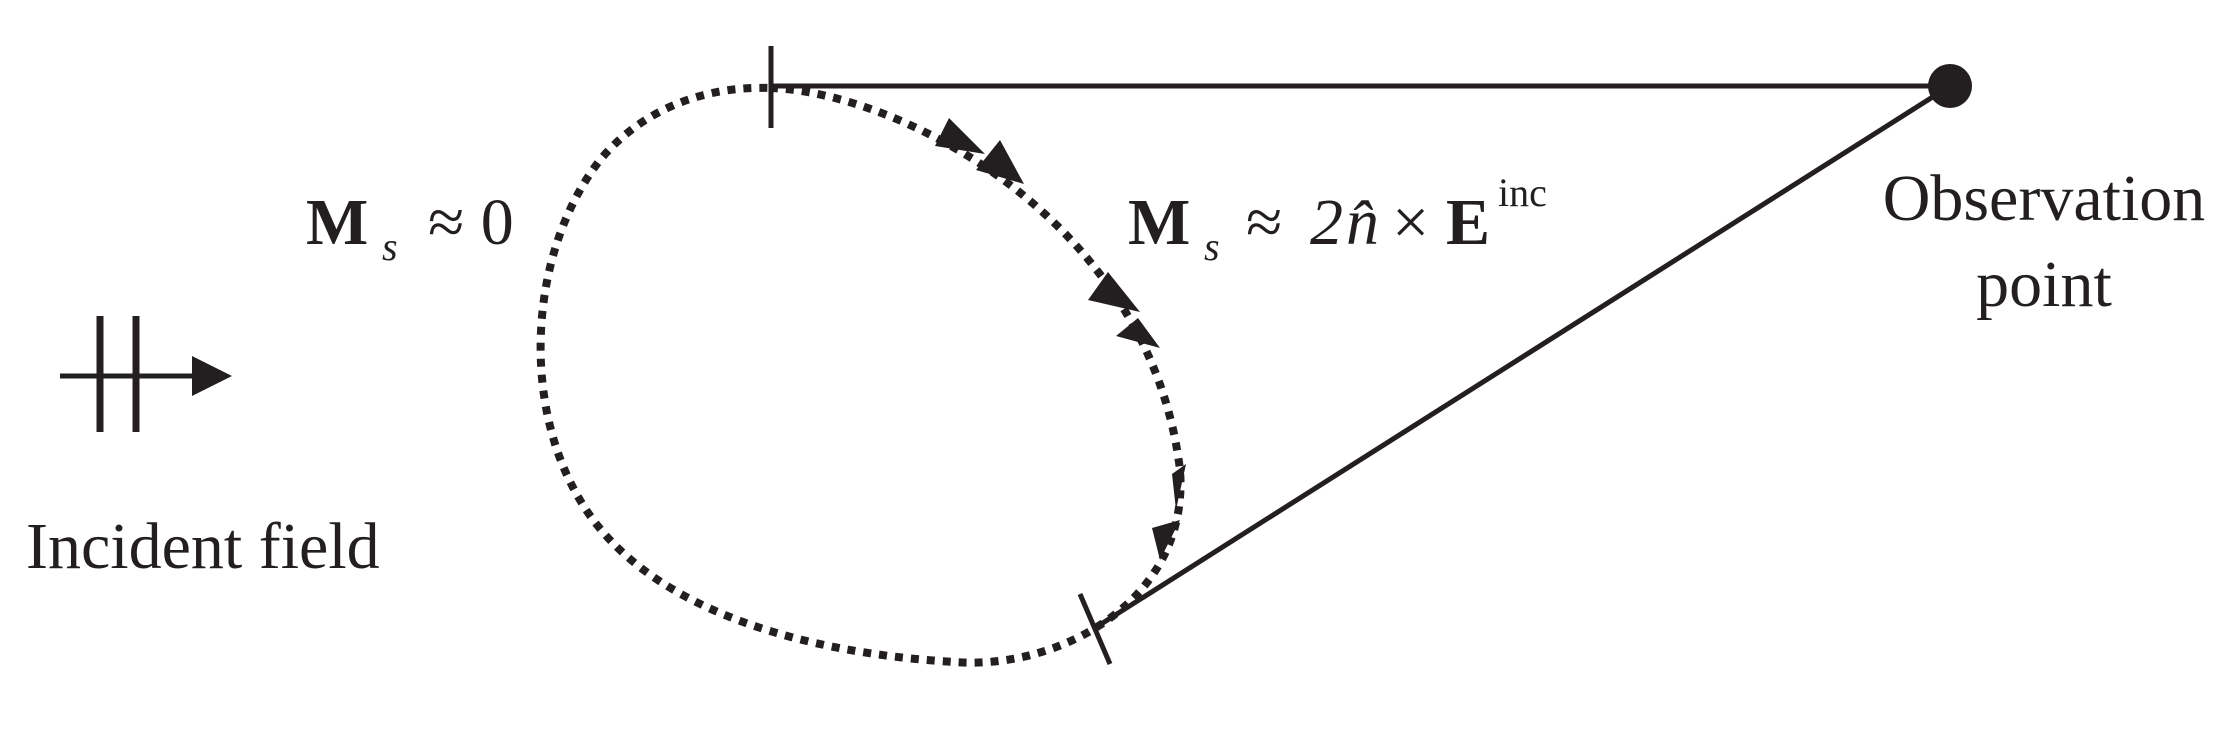 This screenshot has width=2224, height=730. Describe the element at coordinates (1159, 222) in the screenshot. I see `lit-eq-symbol: M` at that location.